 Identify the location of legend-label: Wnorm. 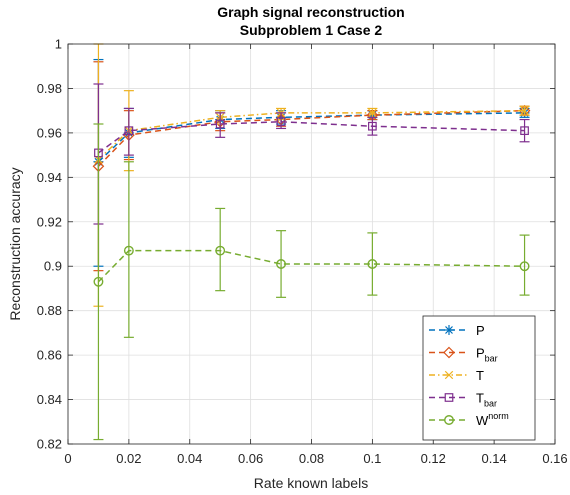
(492, 419).